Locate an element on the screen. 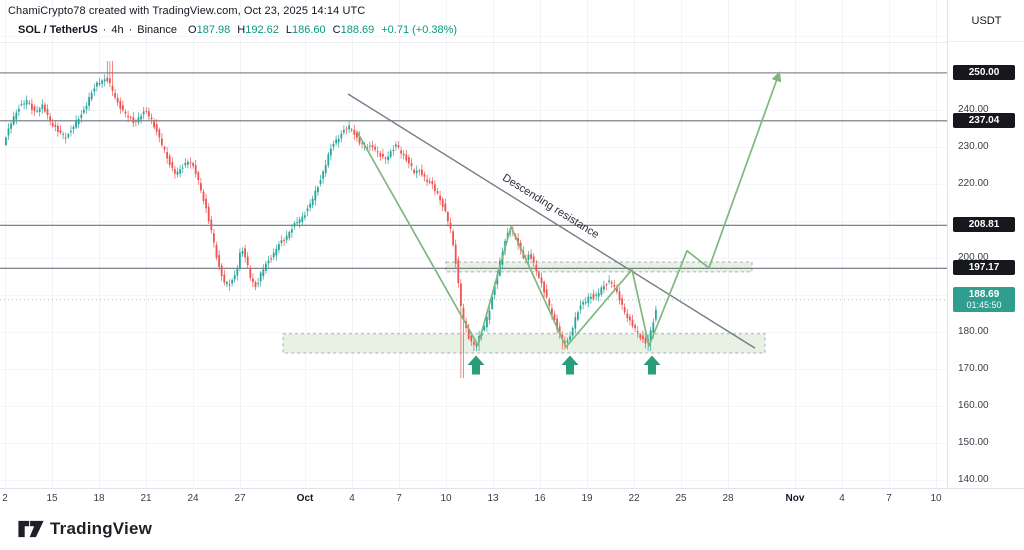 The width and height of the screenshot is (1024, 550). time-tick-label: 21 is located at coordinates (146, 498).